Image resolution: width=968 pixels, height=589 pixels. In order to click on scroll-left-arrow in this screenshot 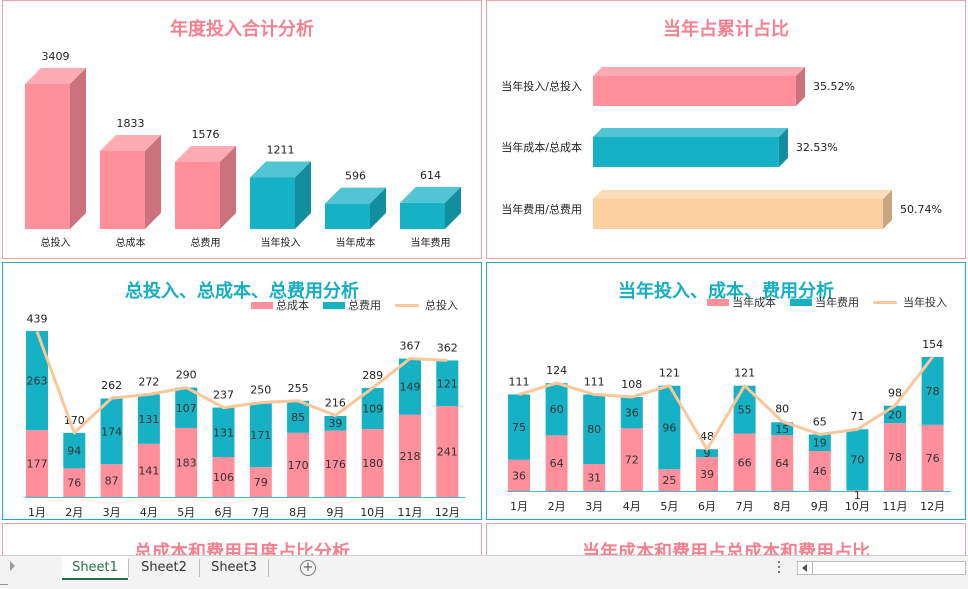, I will do `click(805, 568)`.